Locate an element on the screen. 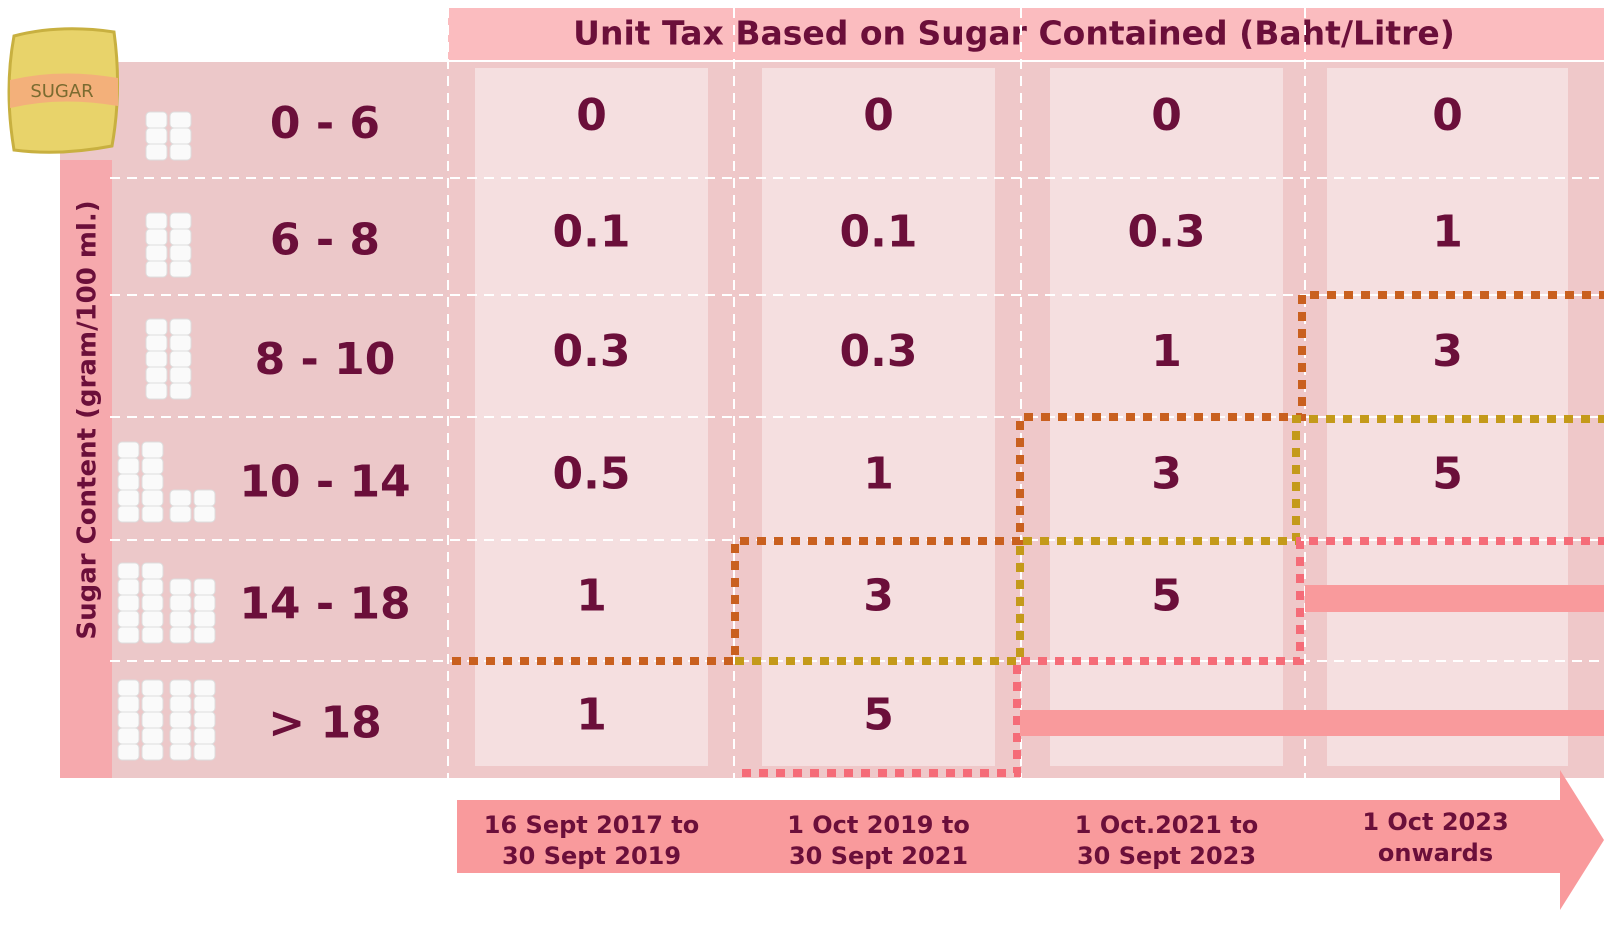 This screenshot has height=927, width=1604. bag-band is located at coordinates (64, 90).